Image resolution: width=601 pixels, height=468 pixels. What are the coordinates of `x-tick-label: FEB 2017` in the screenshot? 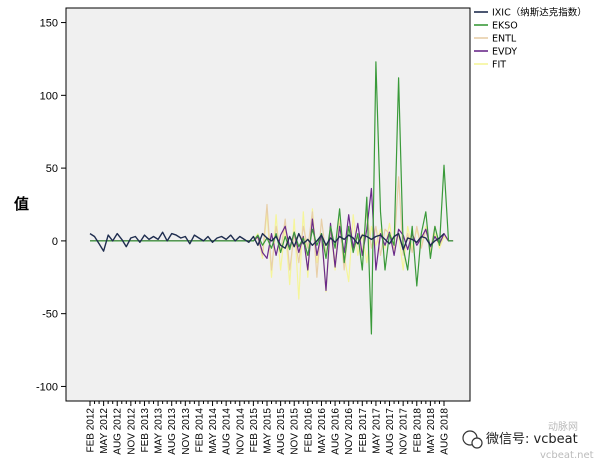 It's located at (363, 430).